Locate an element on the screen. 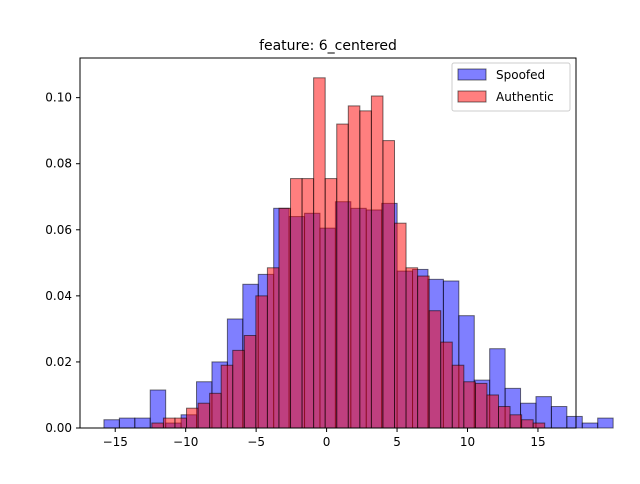 The width and height of the screenshot is (640, 484). x-axis: −15 −10 −5 0 5 10 15 is located at coordinates (324, 438).